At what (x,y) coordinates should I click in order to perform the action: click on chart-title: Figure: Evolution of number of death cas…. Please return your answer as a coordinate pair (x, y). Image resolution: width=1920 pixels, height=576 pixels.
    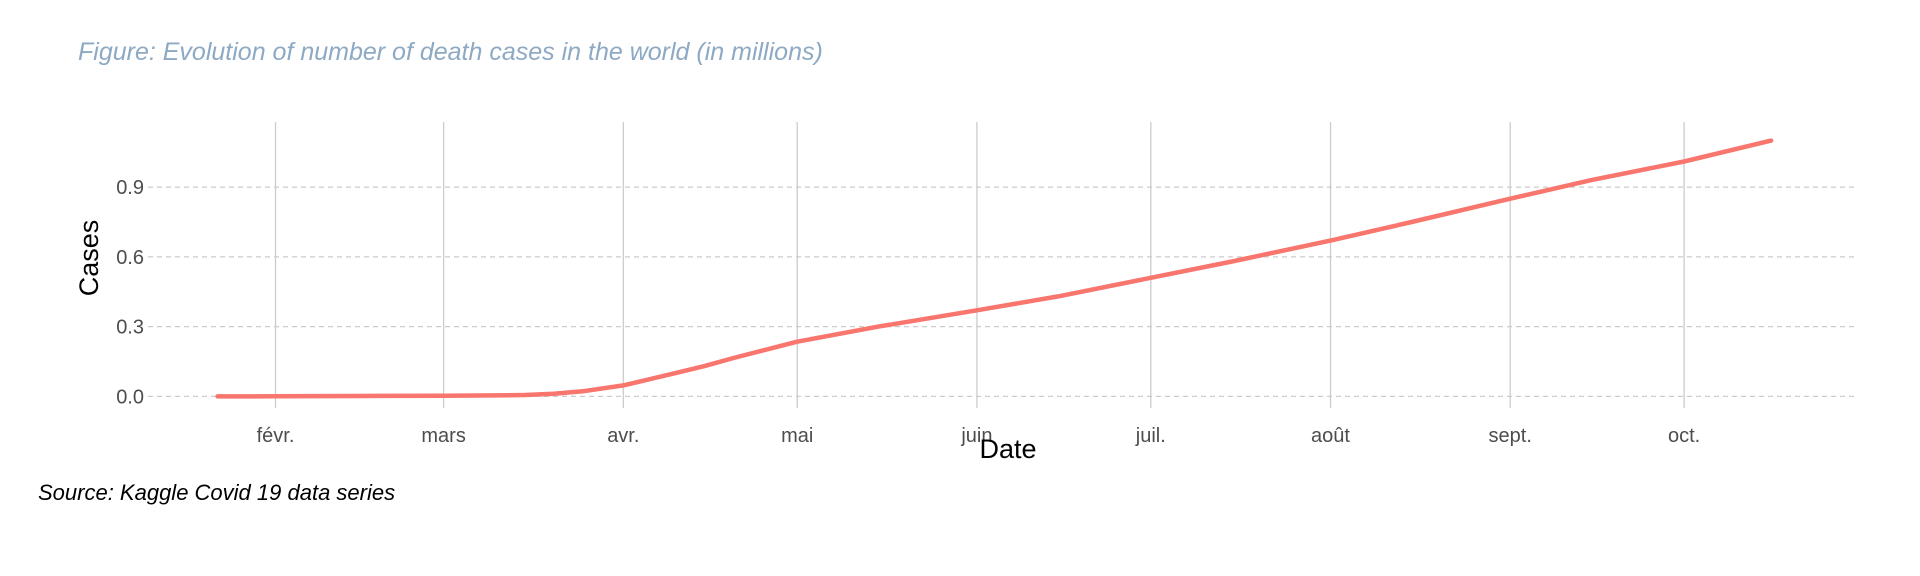
    Looking at the image, I should click on (450, 52).